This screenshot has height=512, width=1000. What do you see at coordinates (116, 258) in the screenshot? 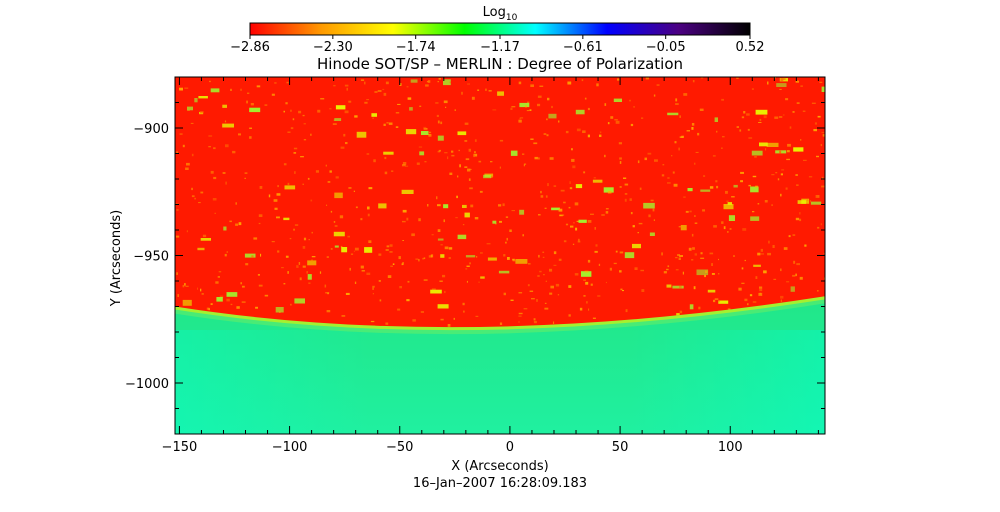
I see `y-axis-label: Y (Arcseconds)` at bounding box center [116, 258].